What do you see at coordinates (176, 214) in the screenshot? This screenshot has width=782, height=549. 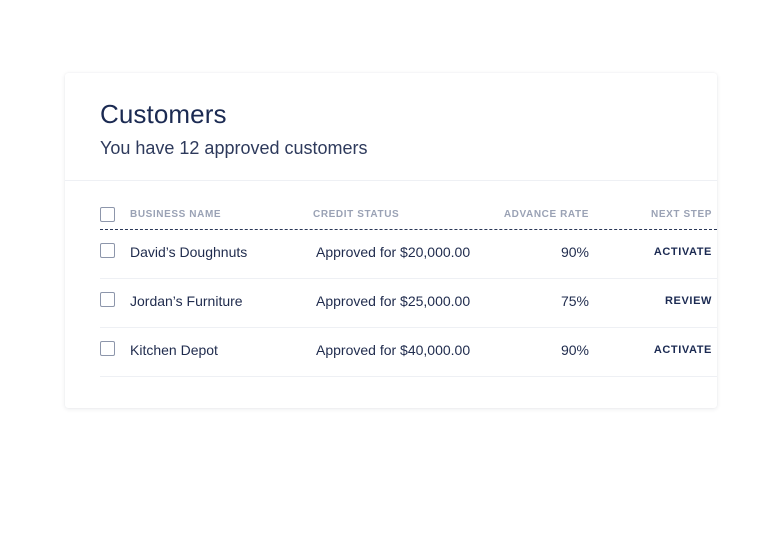 I see `column-header-business-name: BUSINESS NAME` at bounding box center [176, 214].